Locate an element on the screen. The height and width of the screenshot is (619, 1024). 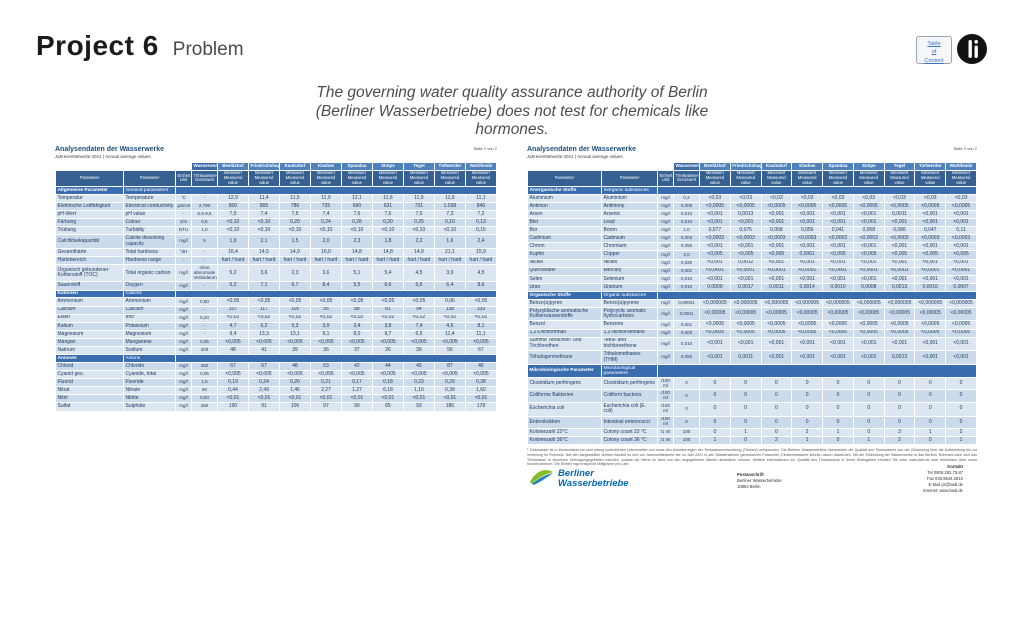
limit-value-cell: 0,020 is located at coordinates (687, 263).